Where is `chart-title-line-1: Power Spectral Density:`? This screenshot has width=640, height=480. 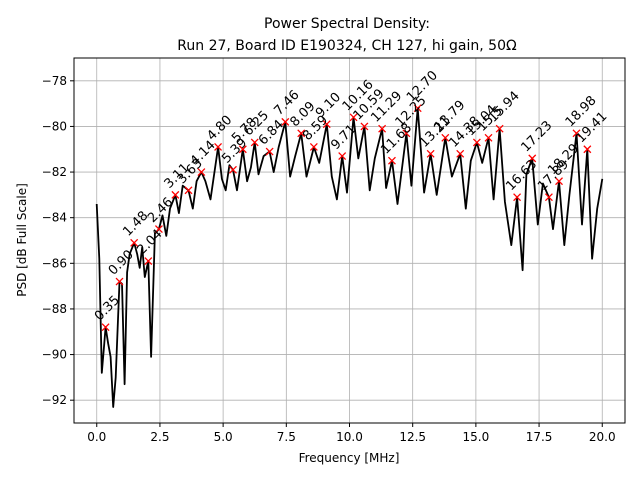
chart-title-line-1: Power Spectral Density: is located at coordinates (347, 24).